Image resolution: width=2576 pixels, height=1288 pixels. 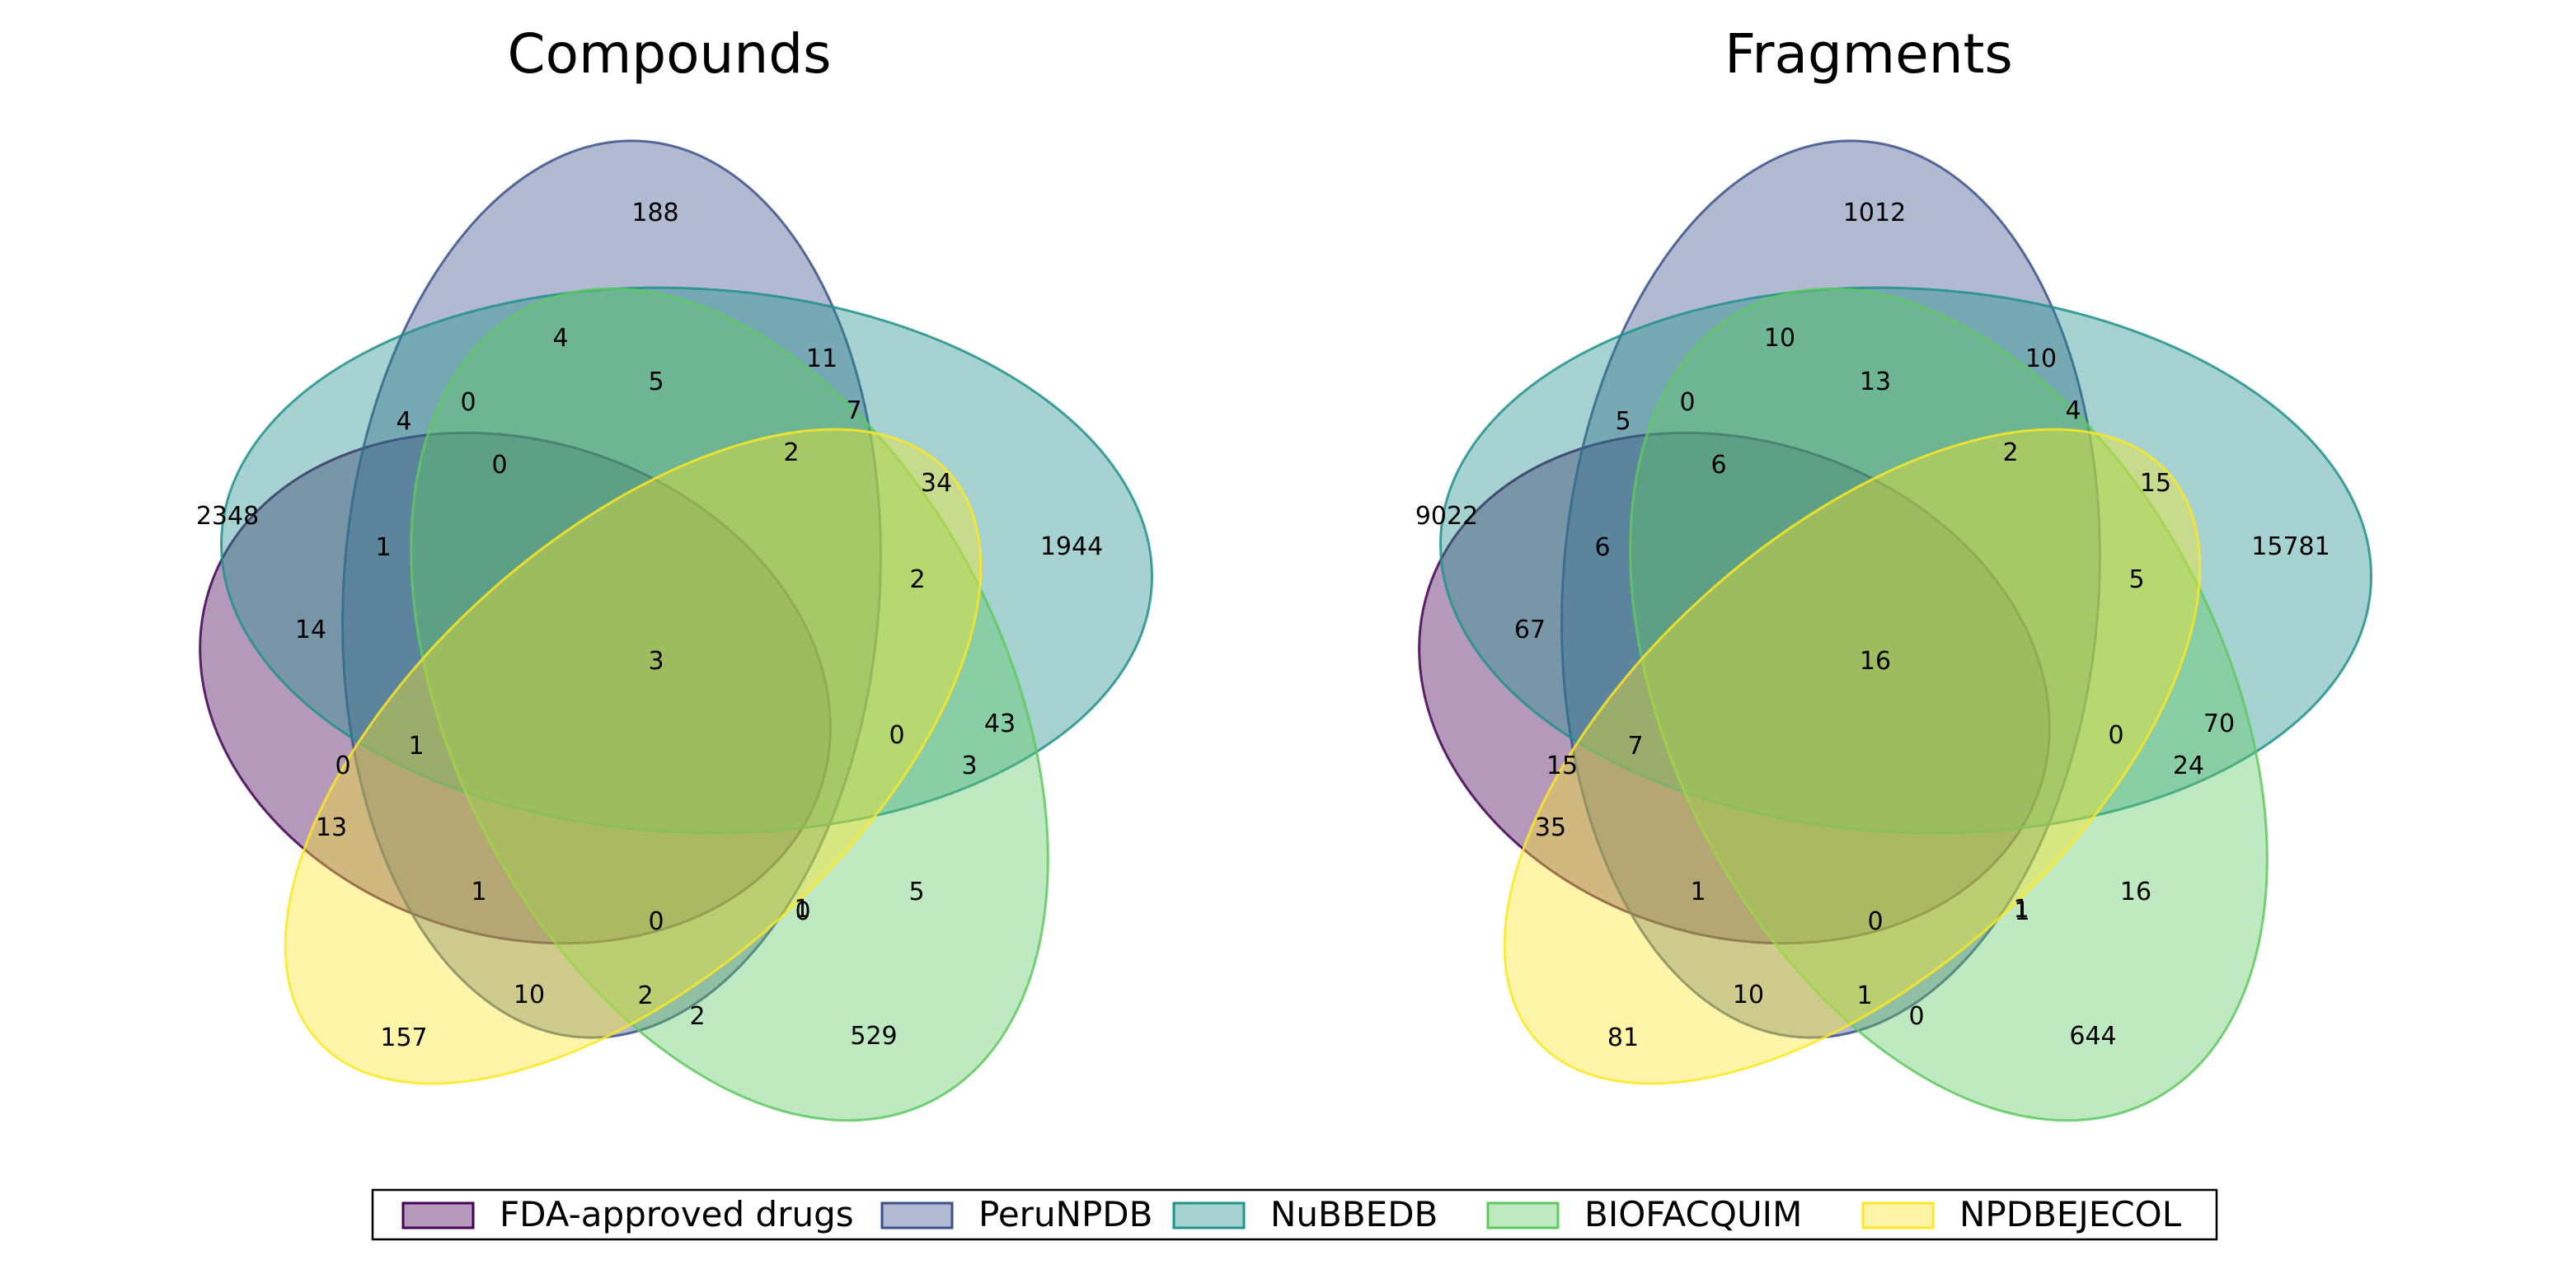 What do you see at coordinates (2071, 1214) in the screenshot?
I see `legend-label: NPDBEJECOL` at bounding box center [2071, 1214].